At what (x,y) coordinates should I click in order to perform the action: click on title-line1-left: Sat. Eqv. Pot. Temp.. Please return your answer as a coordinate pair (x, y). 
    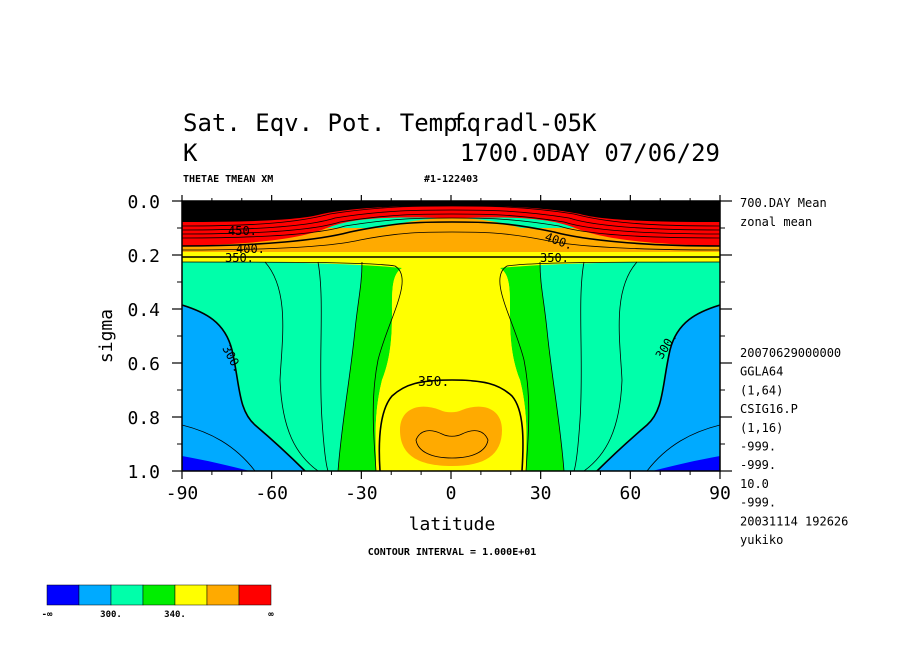
    Looking at the image, I should click on (327, 123).